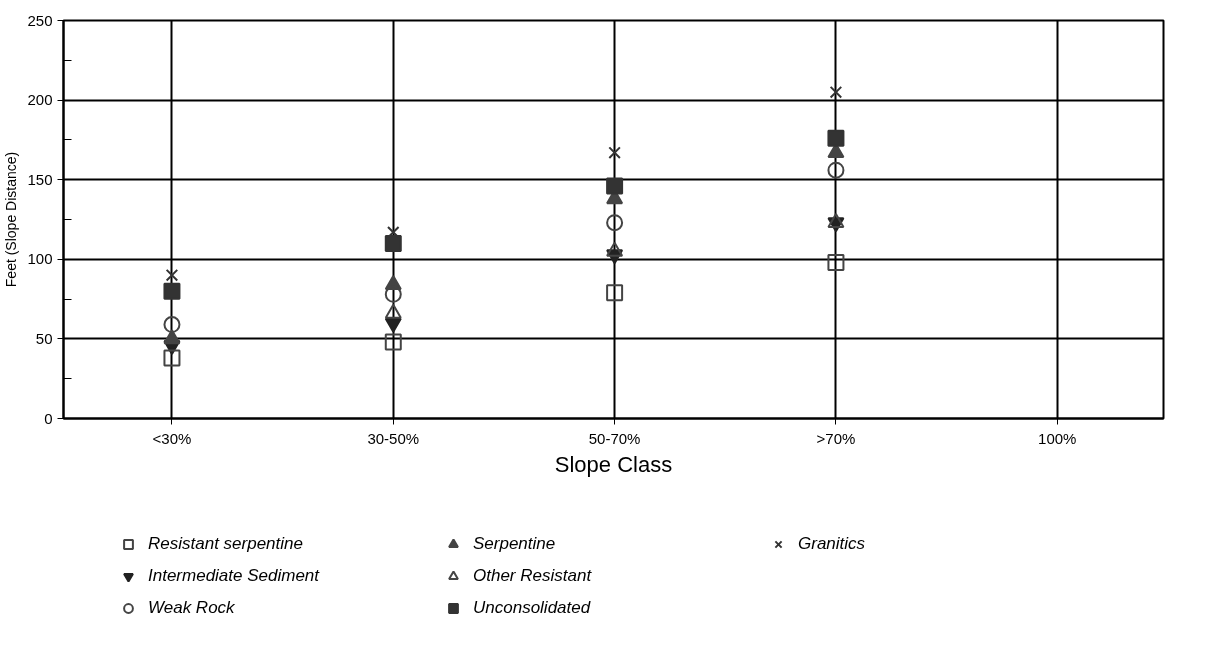 Image resolution: width=1228 pixels, height=664 pixels. What do you see at coordinates (533, 576) in the screenshot?
I see `legend-label: Other Resistant` at bounding box center [533, 576].